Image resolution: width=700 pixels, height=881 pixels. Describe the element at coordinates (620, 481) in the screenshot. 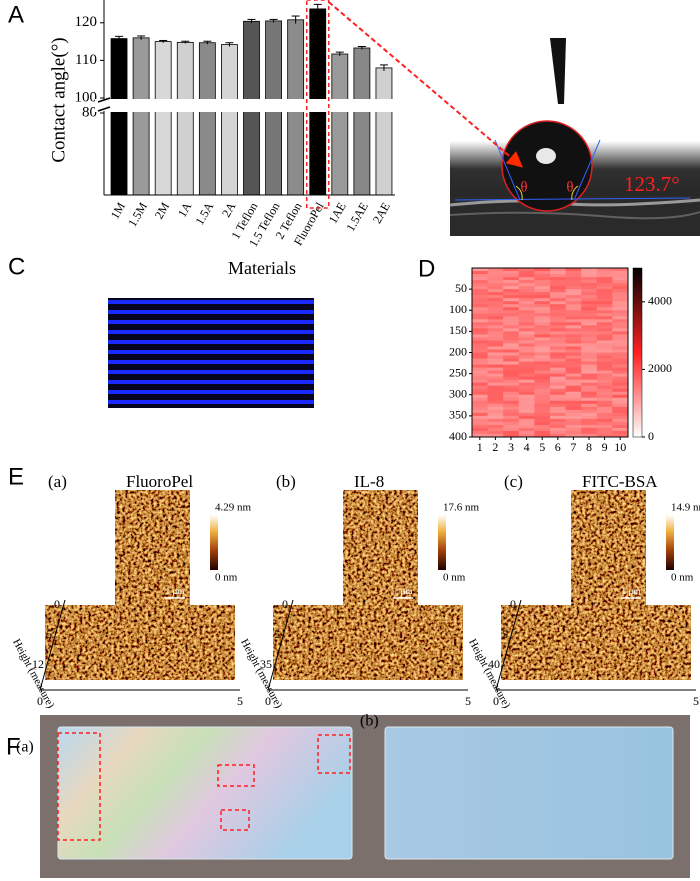

I see `afm-title: FITC-BSA` at that location.